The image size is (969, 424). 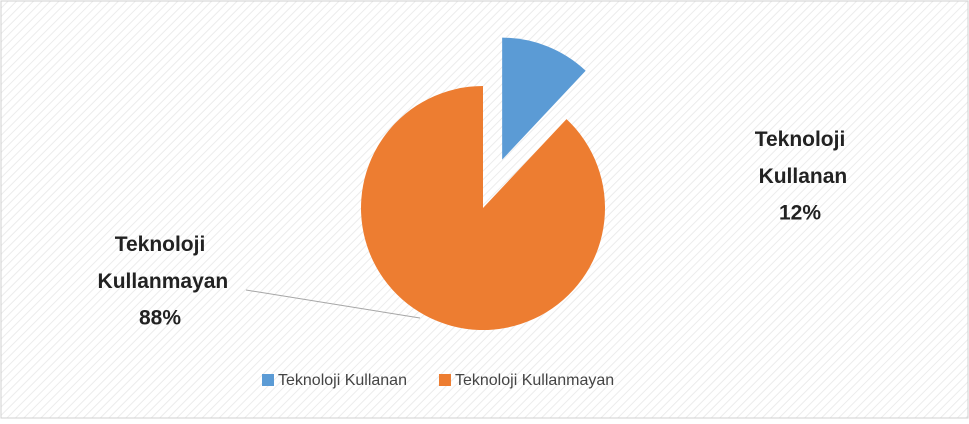 I want to click on legend-label: Teknoloji Kullanmayan, so click(x=534, y=380).